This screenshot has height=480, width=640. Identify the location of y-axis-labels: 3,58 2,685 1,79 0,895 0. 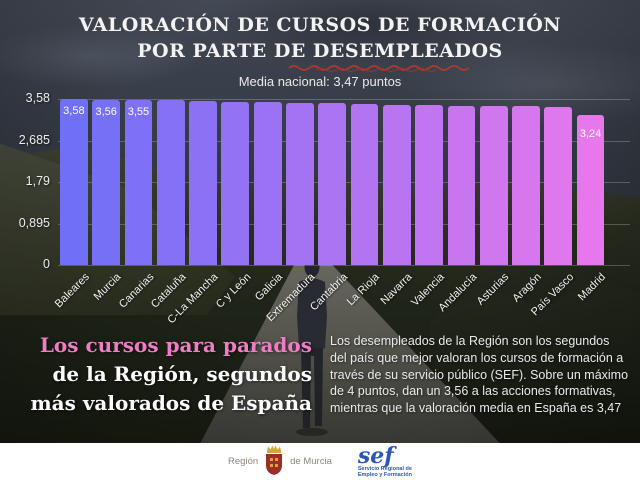
(25, 181).